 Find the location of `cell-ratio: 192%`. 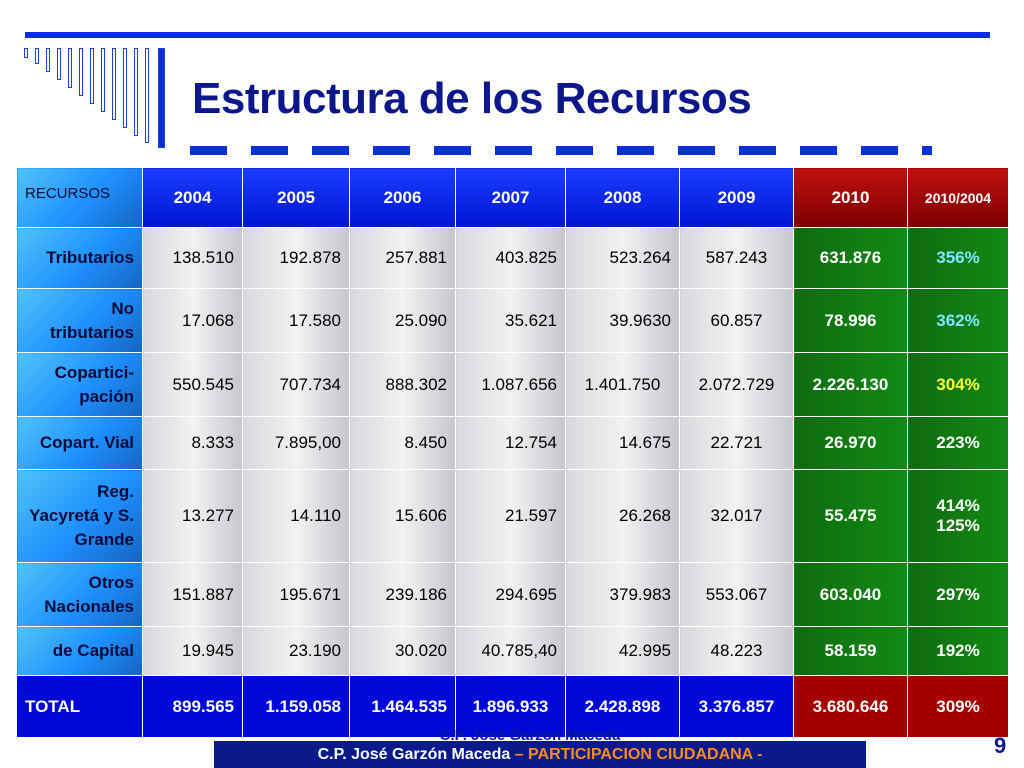

cell-ratio: 192% is located at coordinates (958, 651).